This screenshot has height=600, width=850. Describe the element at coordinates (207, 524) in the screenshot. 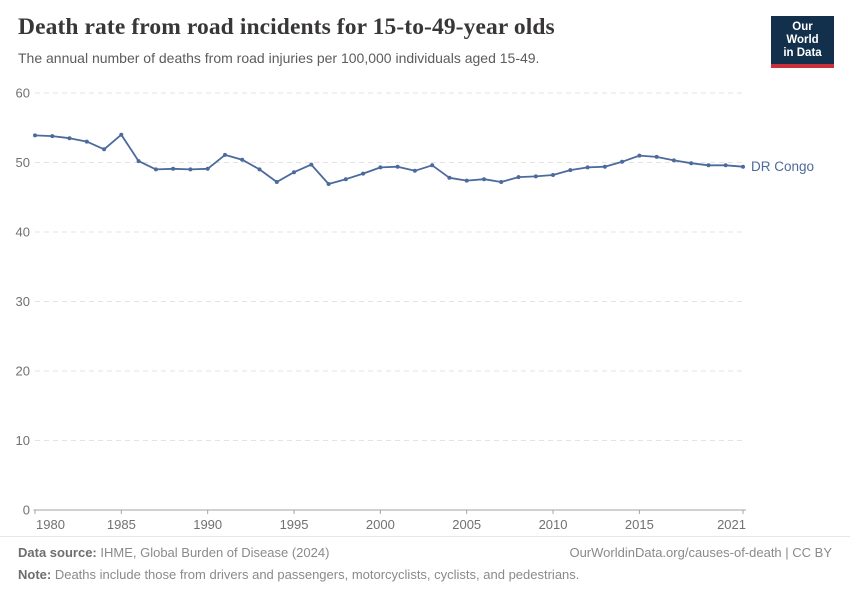

I see `x-tick-label: 1990` at that location.